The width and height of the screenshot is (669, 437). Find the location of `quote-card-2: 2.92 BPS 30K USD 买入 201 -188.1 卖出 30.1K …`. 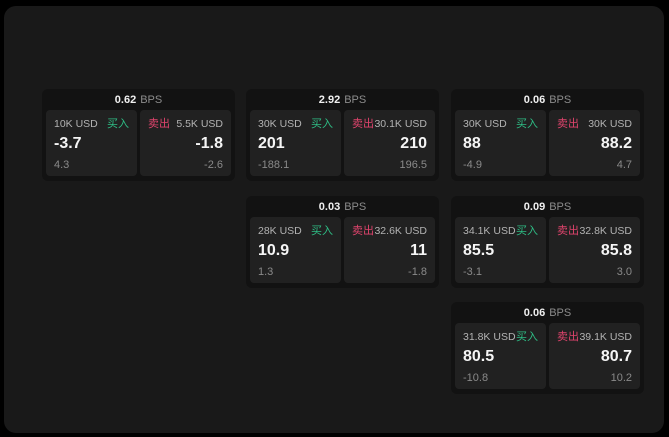

quote-card-2: 2.92 BPS 30K USD 买入 201 -188.1 卖出 30.1K … is located at coordinates (342, 135).